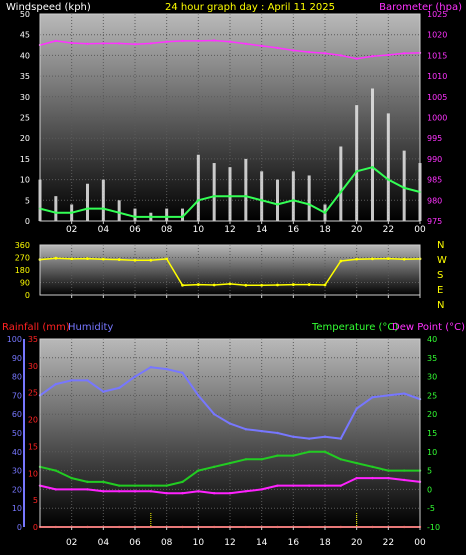  Describe the element at coordinates (33, 446) in the screenshot. I see `y-tick-label: 15` at that location.